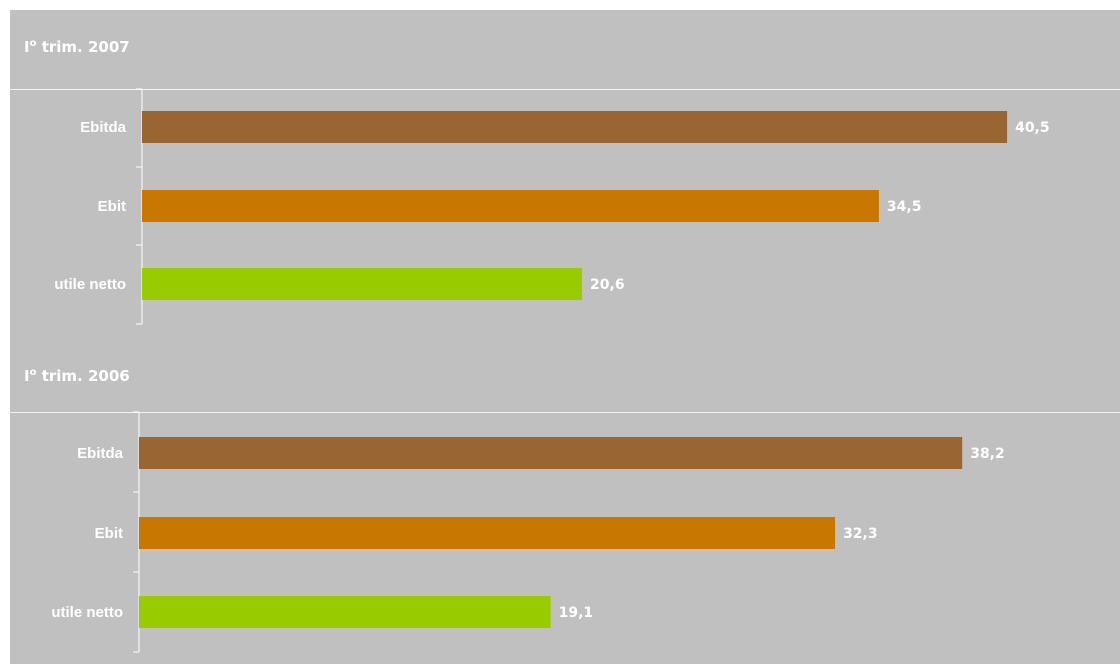 The width and height of the screenshot is (1120, 664). I want to click on value-label-ebitda: 38,2, so click(987, 454).